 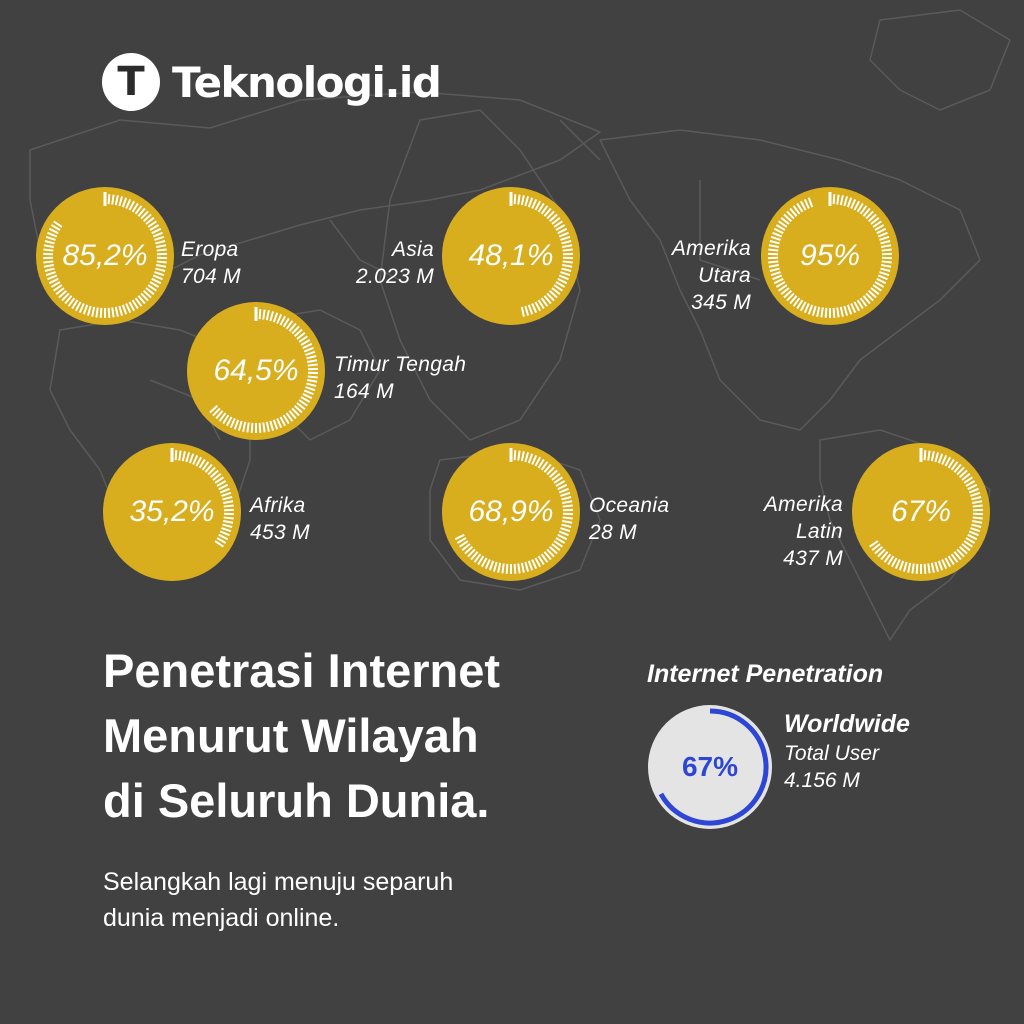 I want to click on worldwide-name: Worldwide, so click(x=847, y=724).